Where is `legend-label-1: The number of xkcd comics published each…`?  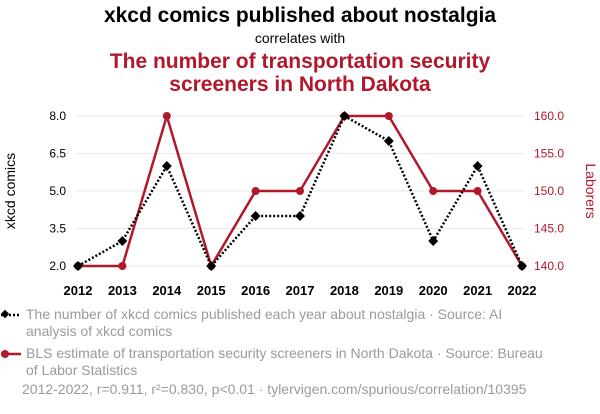
legend-label-1: The number of xkcd comics published each… is located at coordinates (264, 322).